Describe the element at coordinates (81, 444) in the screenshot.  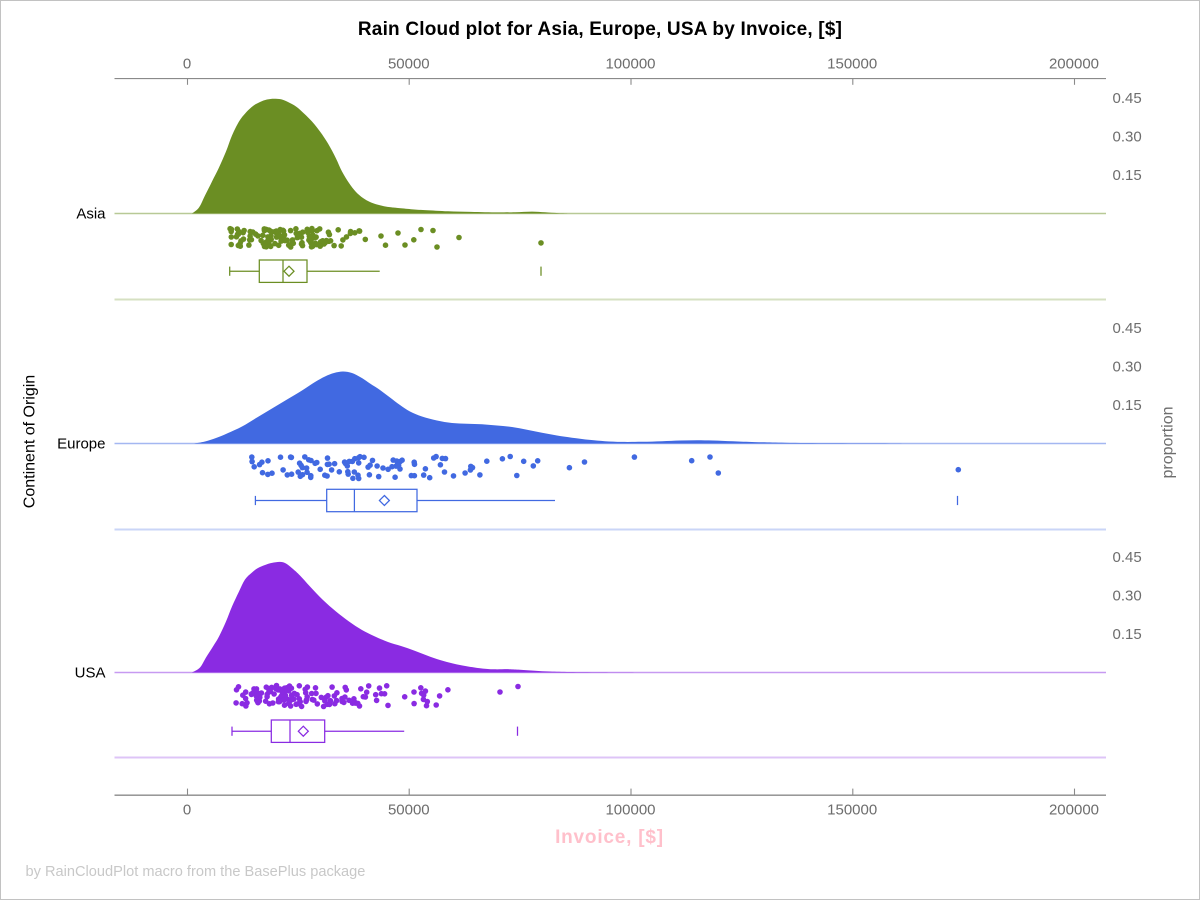
I see `svg-text: Europe` at that location.